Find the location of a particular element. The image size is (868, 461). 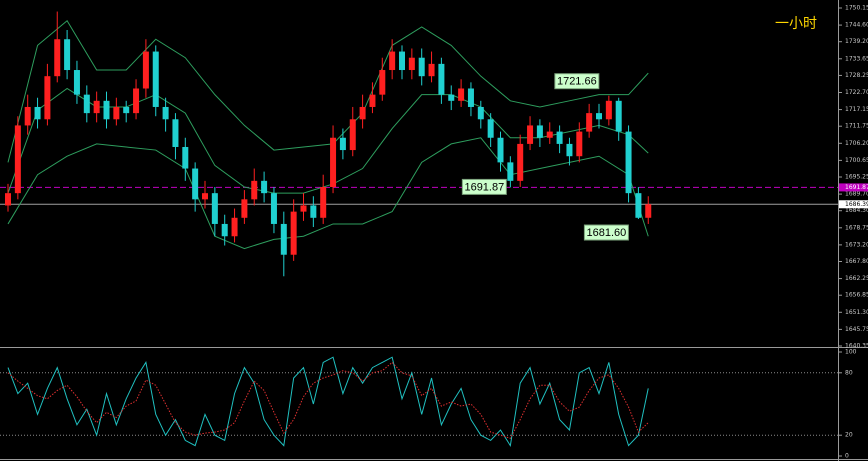

y-tick-label: 1684.30 is located at coordinates (856, 210).